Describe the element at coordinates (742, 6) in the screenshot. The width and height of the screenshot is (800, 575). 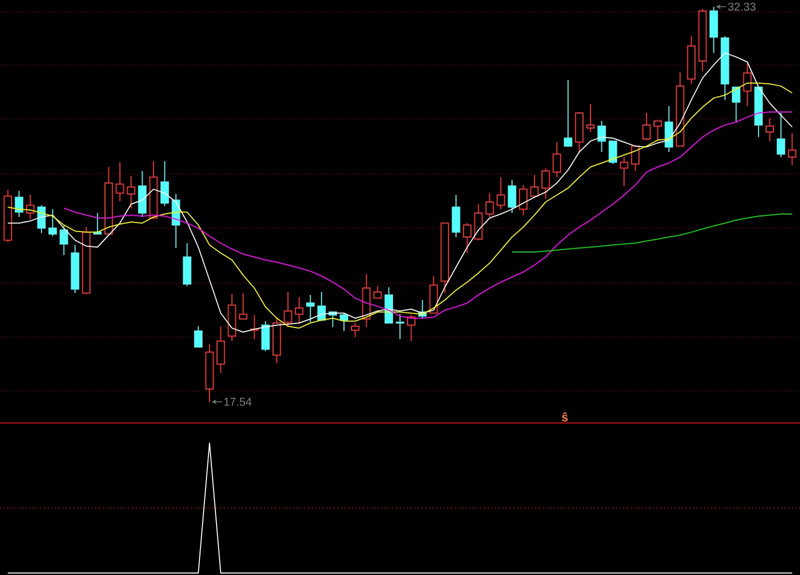
I see `annotation: 32.33` at that location.